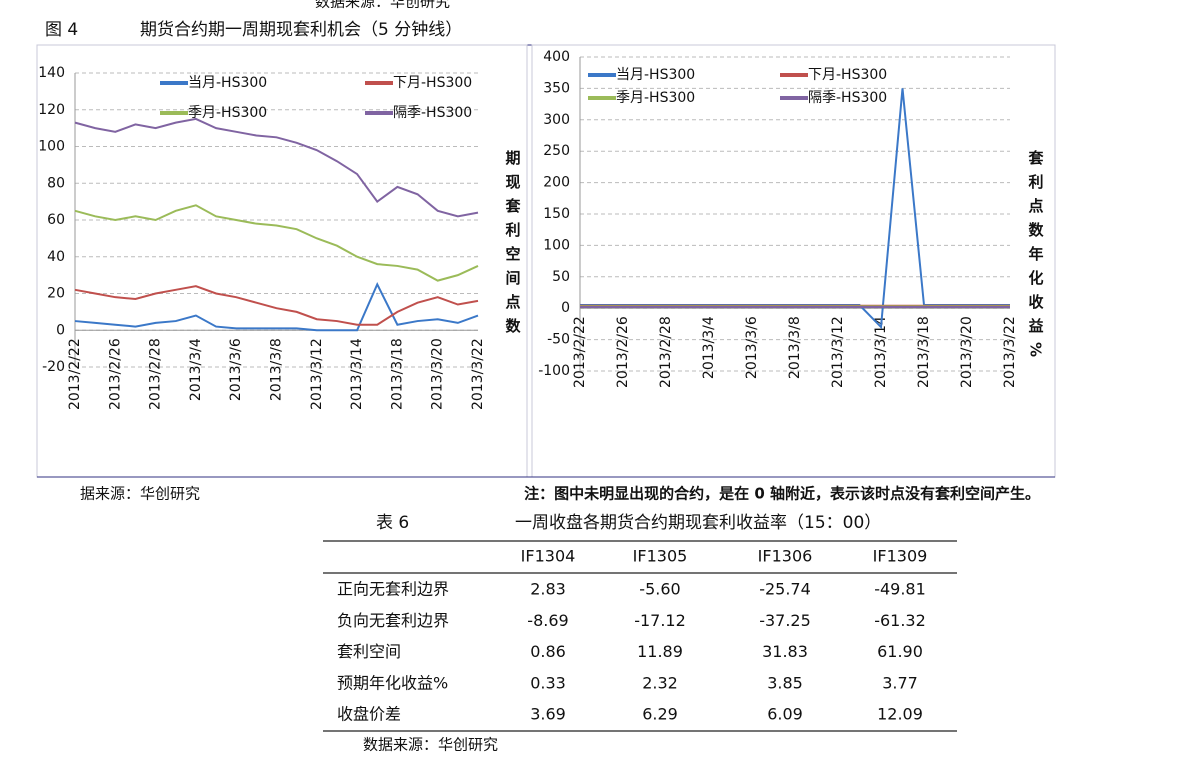 This screenshot has width=1191, height=774. I want to click on table-row-label: 负向无套利边界, so click(393, 620).